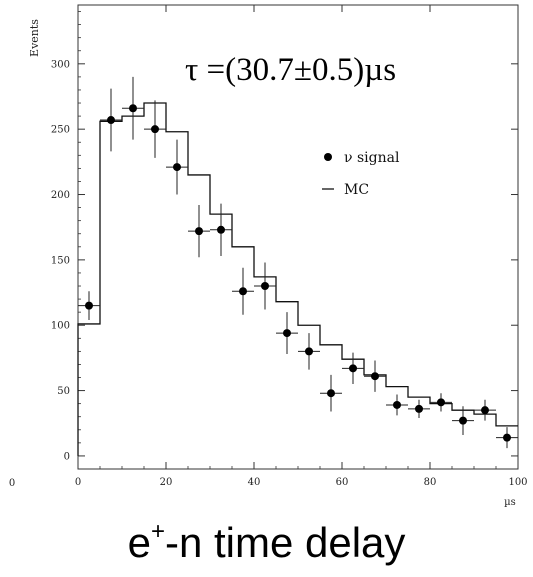 This screenshot has height=577, width=533. I want to click on x-tick-label: 80, so click(430, 482).